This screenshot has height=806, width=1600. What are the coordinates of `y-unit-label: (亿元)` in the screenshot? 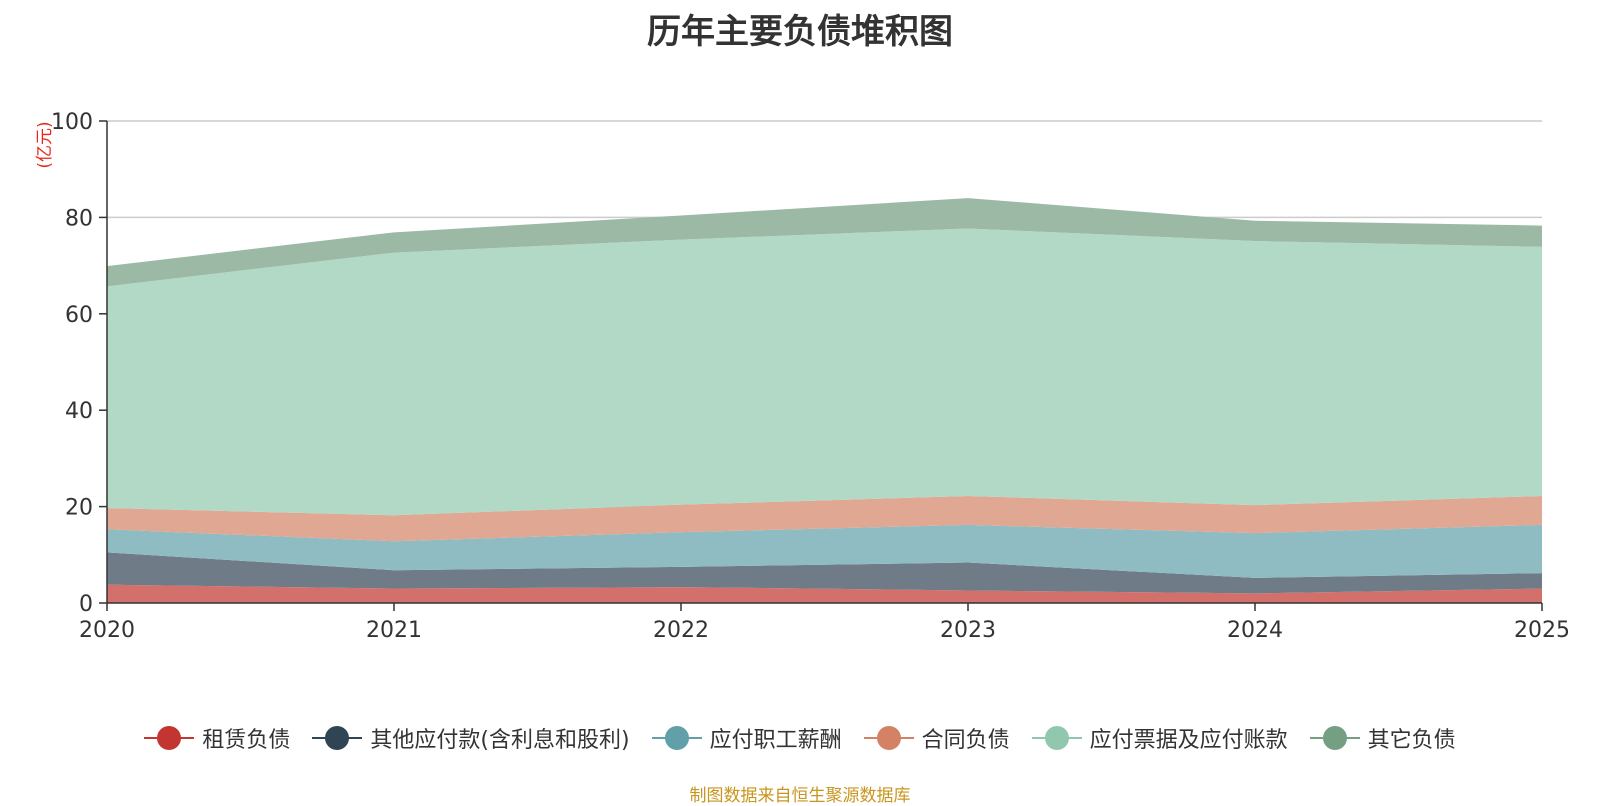 It's located at (45, 144).